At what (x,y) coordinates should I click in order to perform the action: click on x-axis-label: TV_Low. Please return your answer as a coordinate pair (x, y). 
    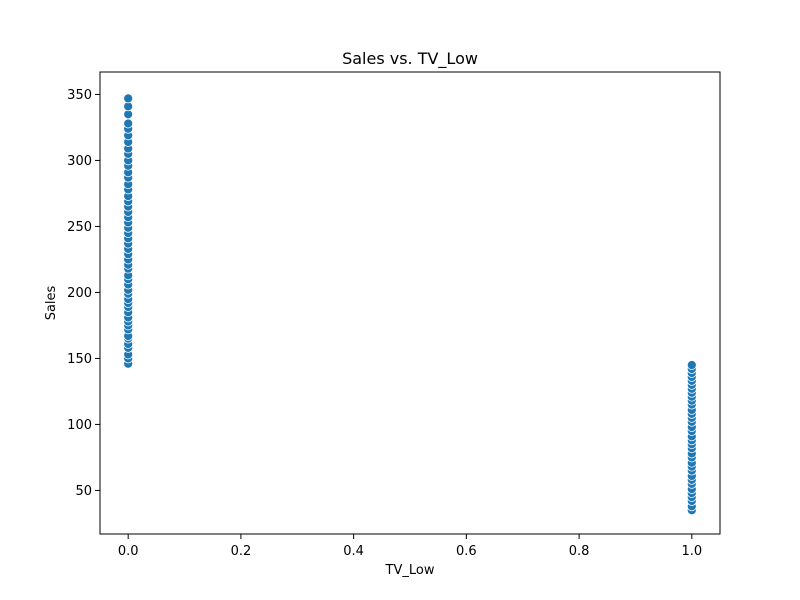
    Looking at the image, I should click on (410, 570).